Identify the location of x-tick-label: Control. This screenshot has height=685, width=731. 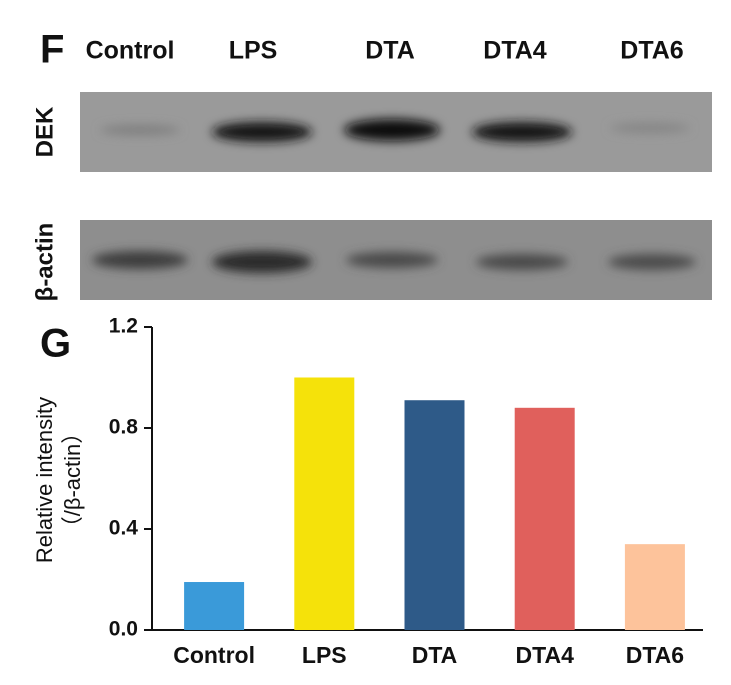
(214, 655).